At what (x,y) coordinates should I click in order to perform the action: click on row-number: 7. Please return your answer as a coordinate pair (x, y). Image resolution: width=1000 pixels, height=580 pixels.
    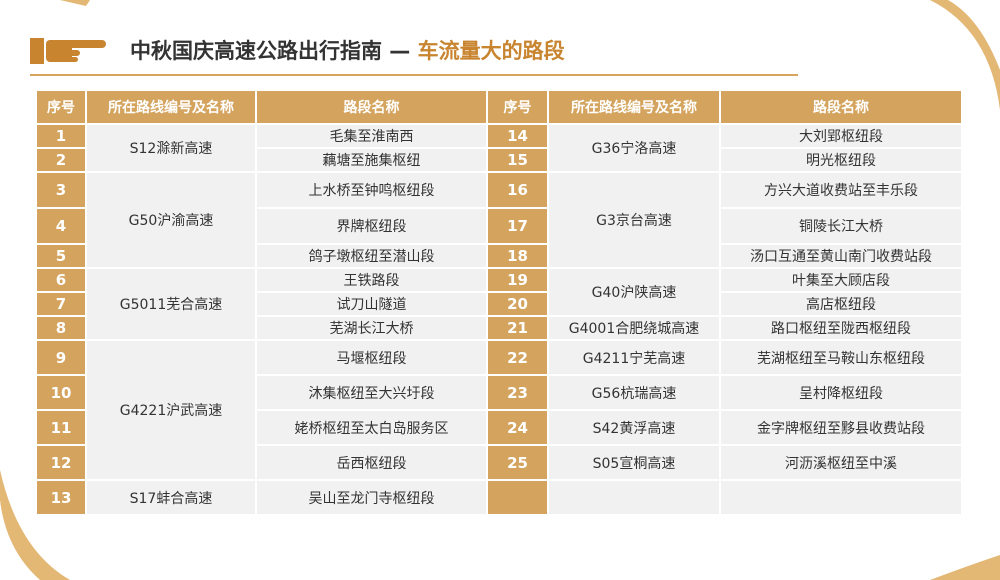
    Looking at the image, I should click on (61, 304).